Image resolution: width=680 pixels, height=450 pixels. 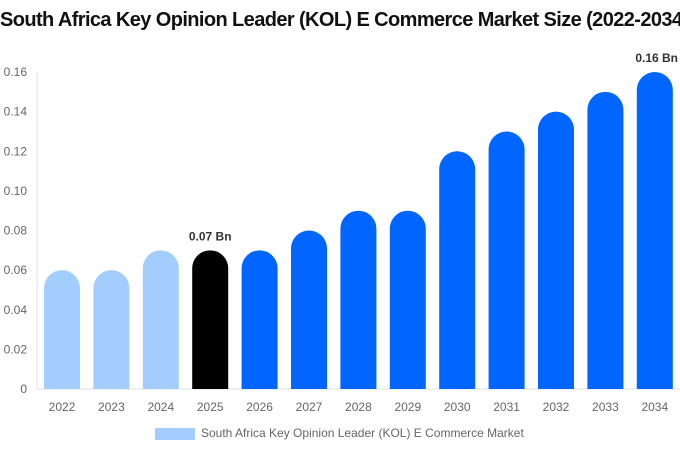 What do you see at coordinates (506, 407) in the screenshot?
I see `x-tick-label: 2031` at bounding box center [506, 407].